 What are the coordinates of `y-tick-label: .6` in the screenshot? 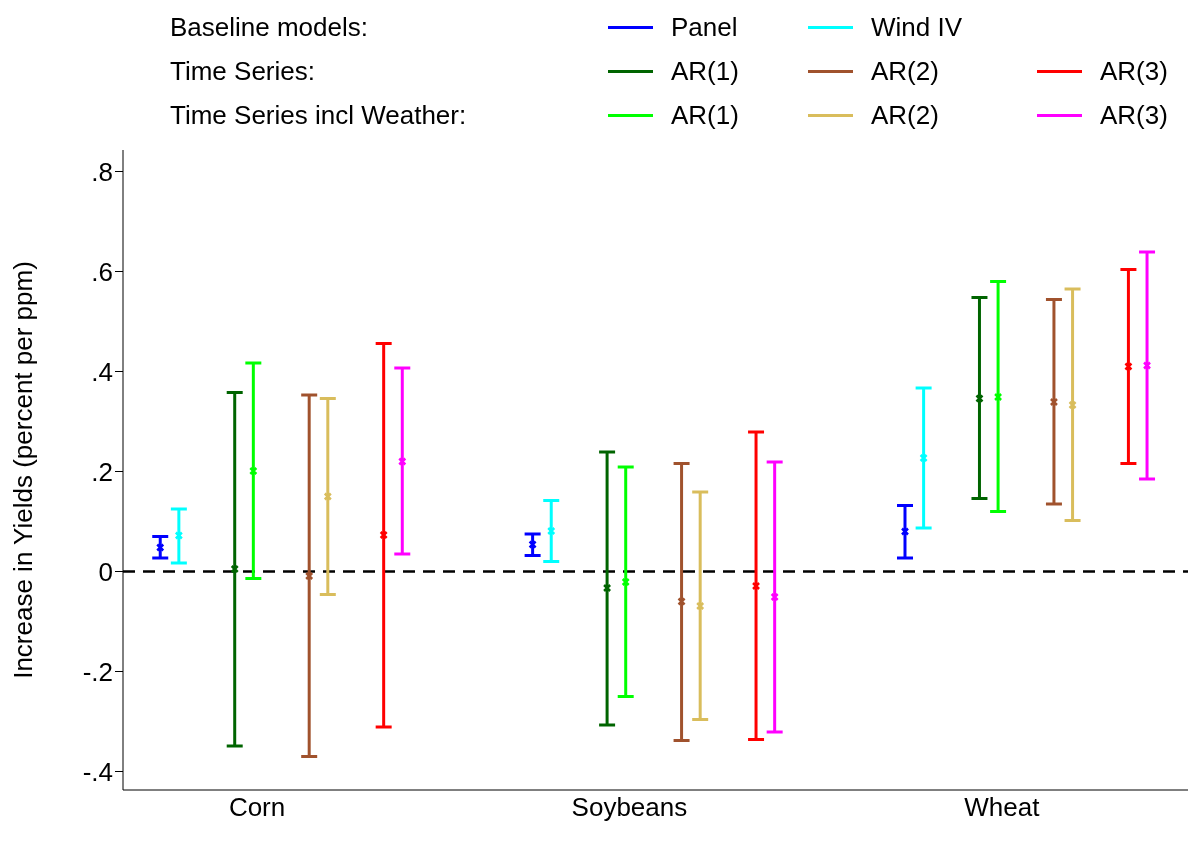 It's located at (102, 271).